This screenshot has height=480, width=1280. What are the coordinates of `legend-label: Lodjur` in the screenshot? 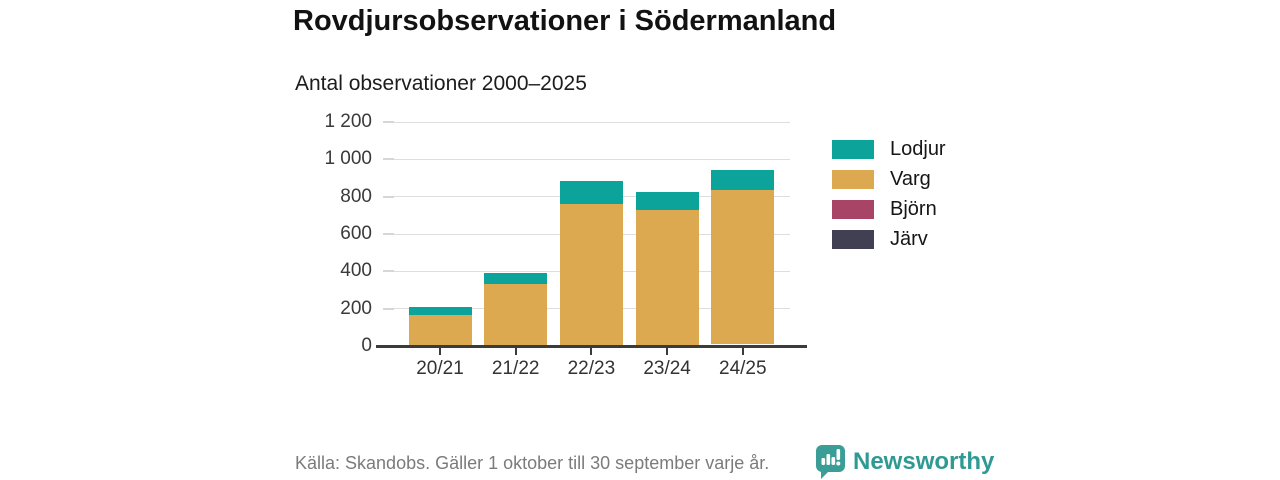 It's located at (918, 149).